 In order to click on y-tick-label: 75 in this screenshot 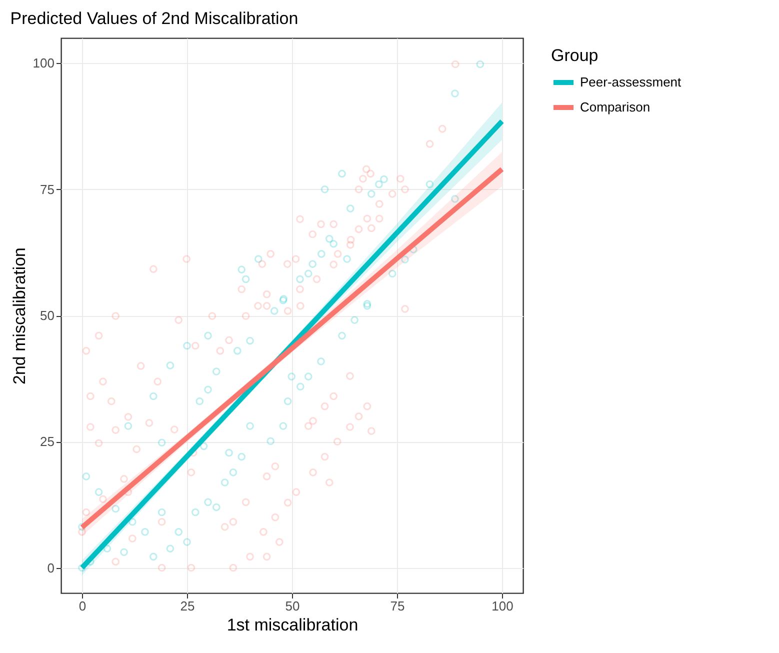, I will do `click(47, 189)`.